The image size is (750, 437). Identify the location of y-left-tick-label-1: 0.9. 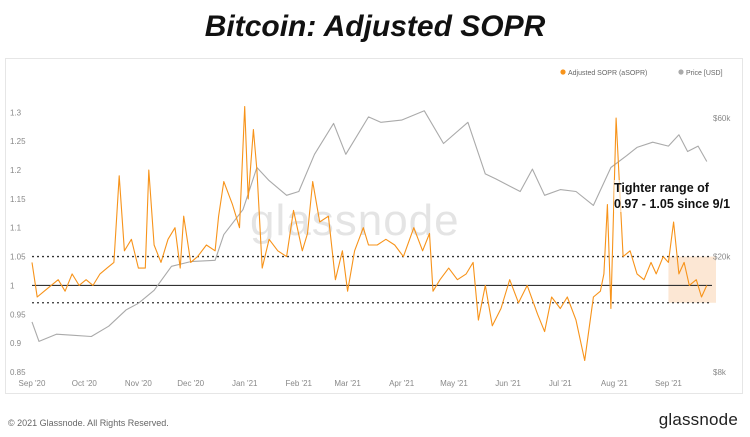
(16, 343).